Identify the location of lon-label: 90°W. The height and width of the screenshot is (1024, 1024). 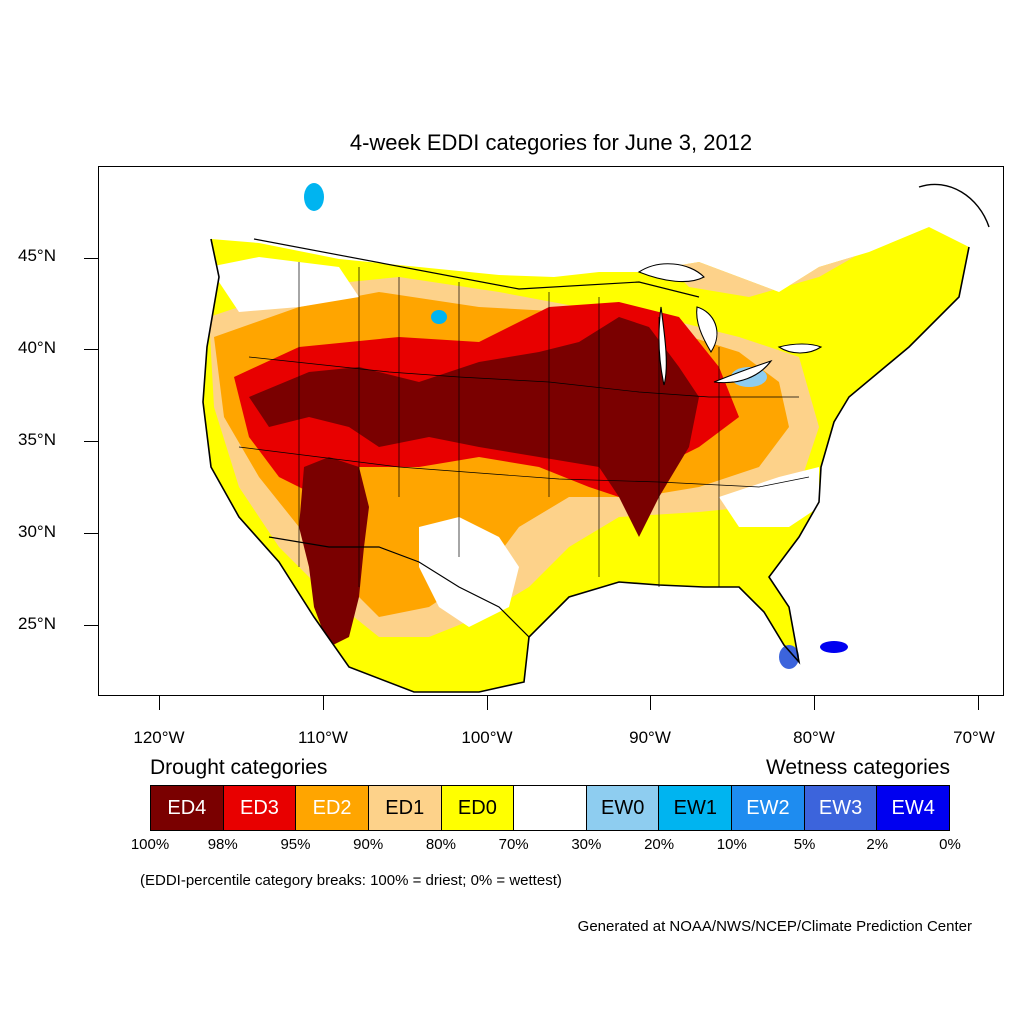
(650, 737).